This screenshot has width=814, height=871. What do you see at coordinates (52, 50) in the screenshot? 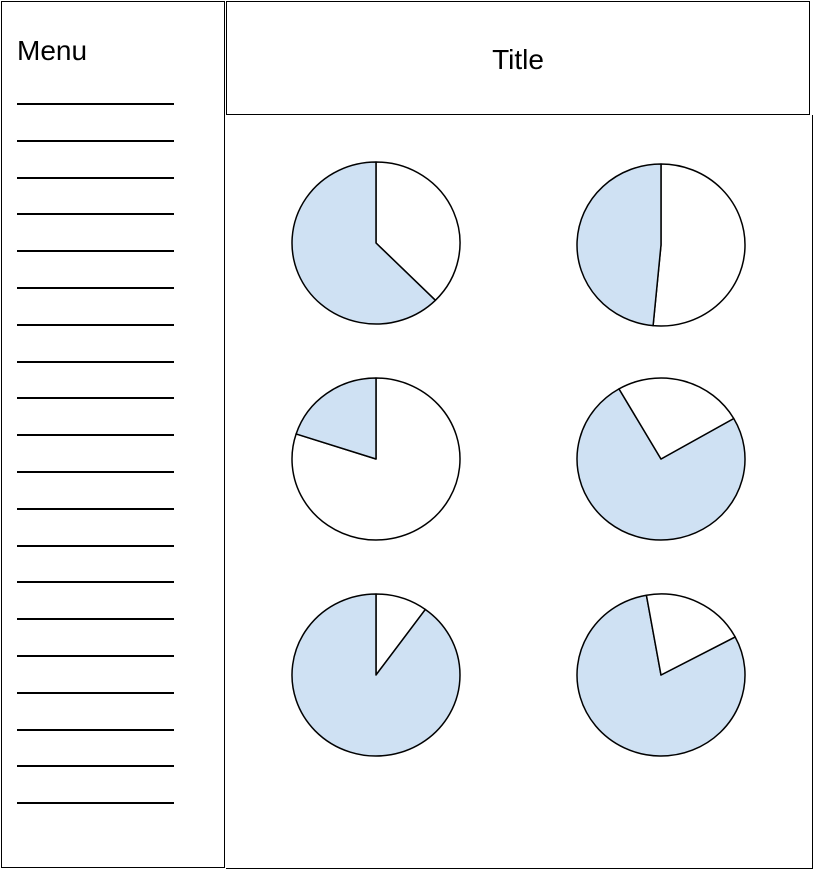
I see `menu-title: Menu` at bounding box center [52, 50].